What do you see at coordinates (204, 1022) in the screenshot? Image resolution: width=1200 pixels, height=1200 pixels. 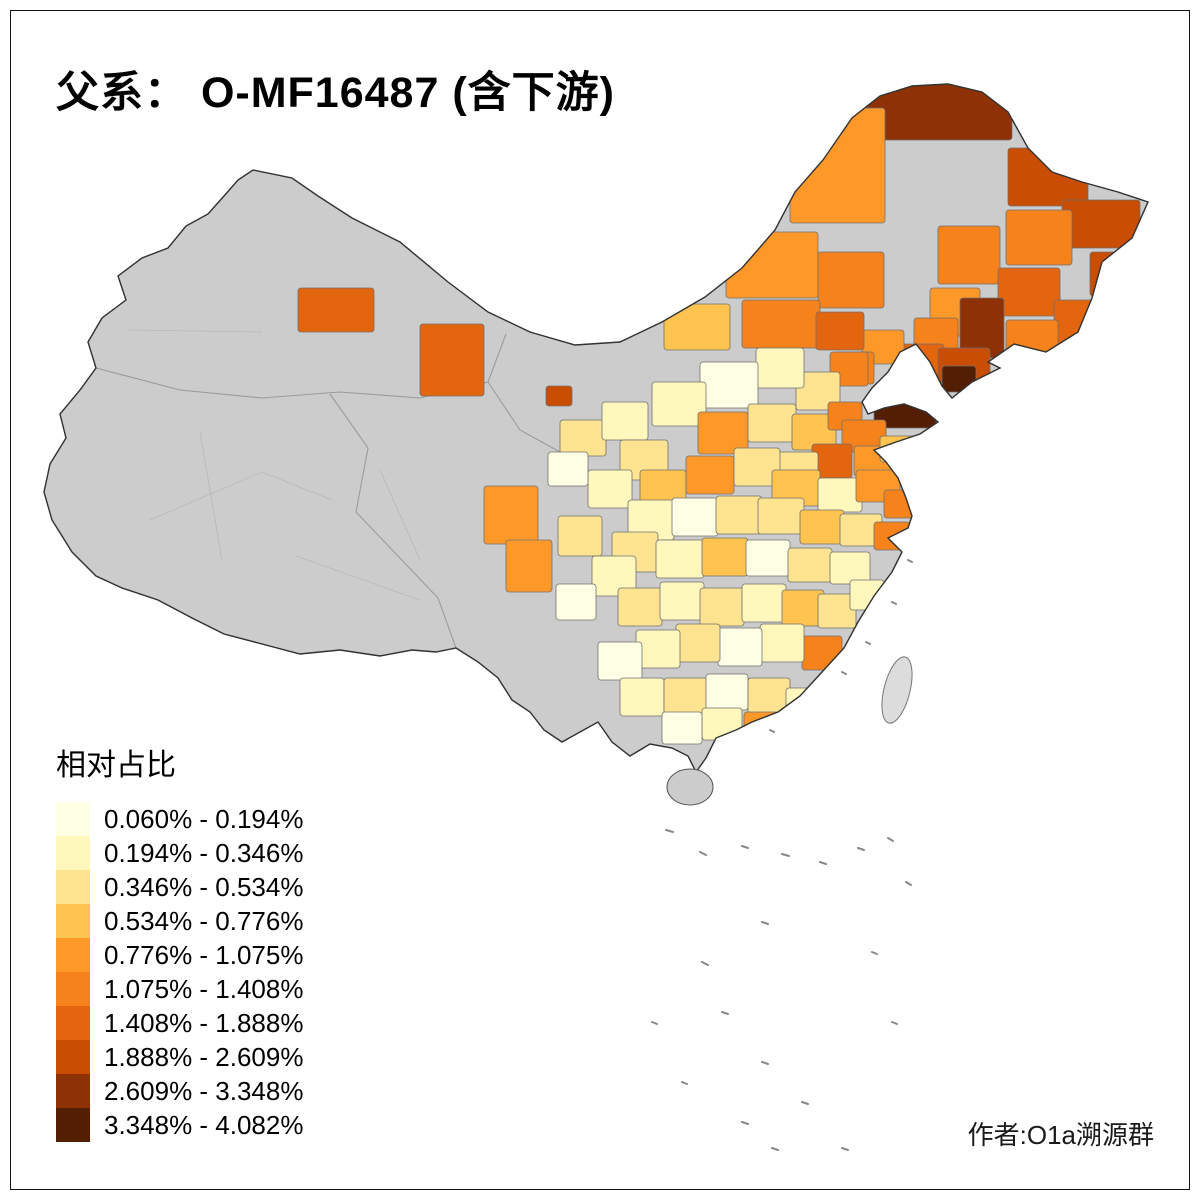 I see `legend-label: 1.408% - 1.888%` at bounding box center [204, 1022].